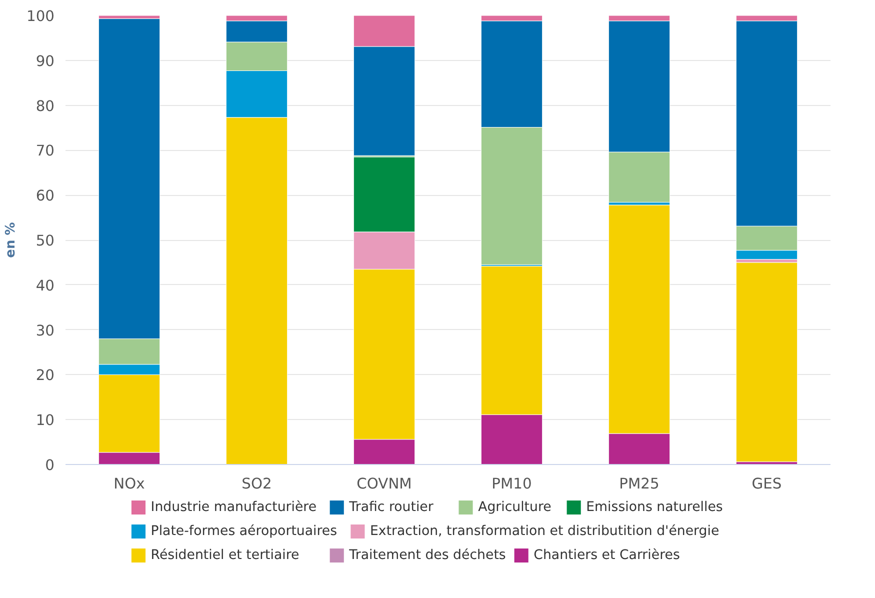  I want to click on legend-label: Emissions naturelles, so click(654, 507).